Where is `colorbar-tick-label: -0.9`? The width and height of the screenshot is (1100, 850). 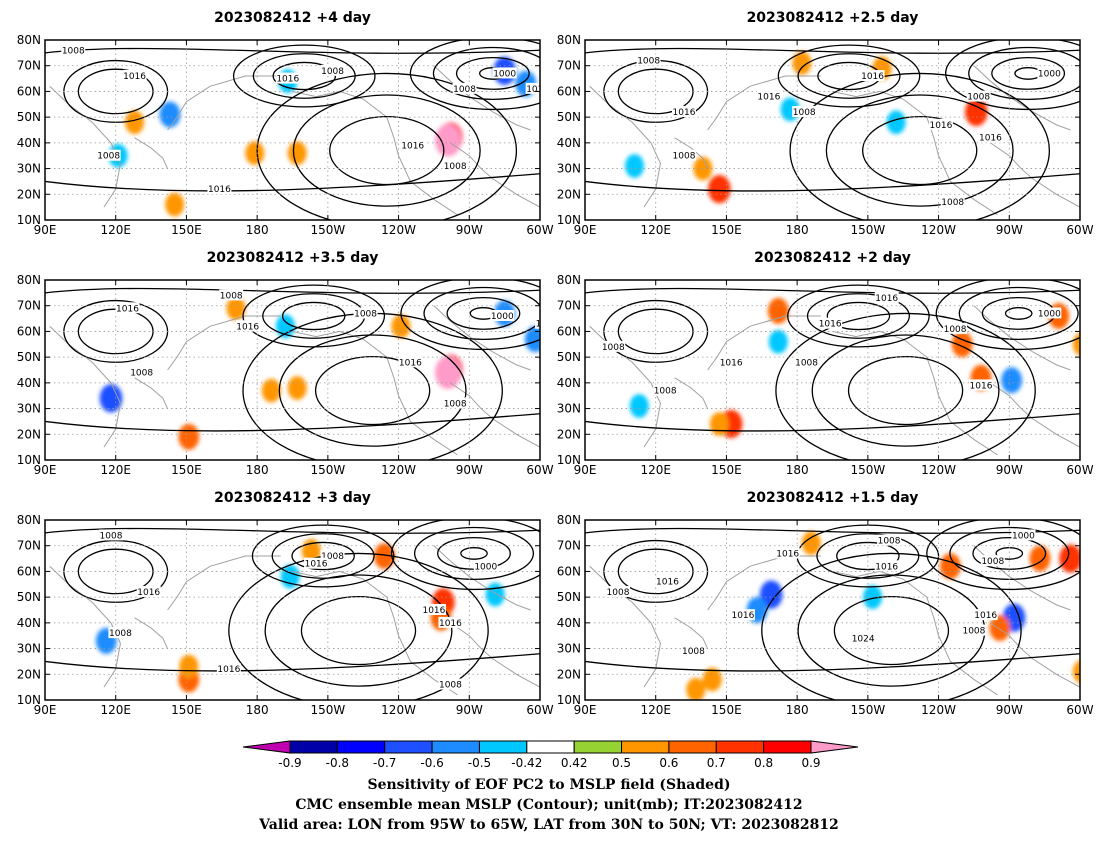
colorbar-tick-label: -0.9 is located at coordinates (289, 763).